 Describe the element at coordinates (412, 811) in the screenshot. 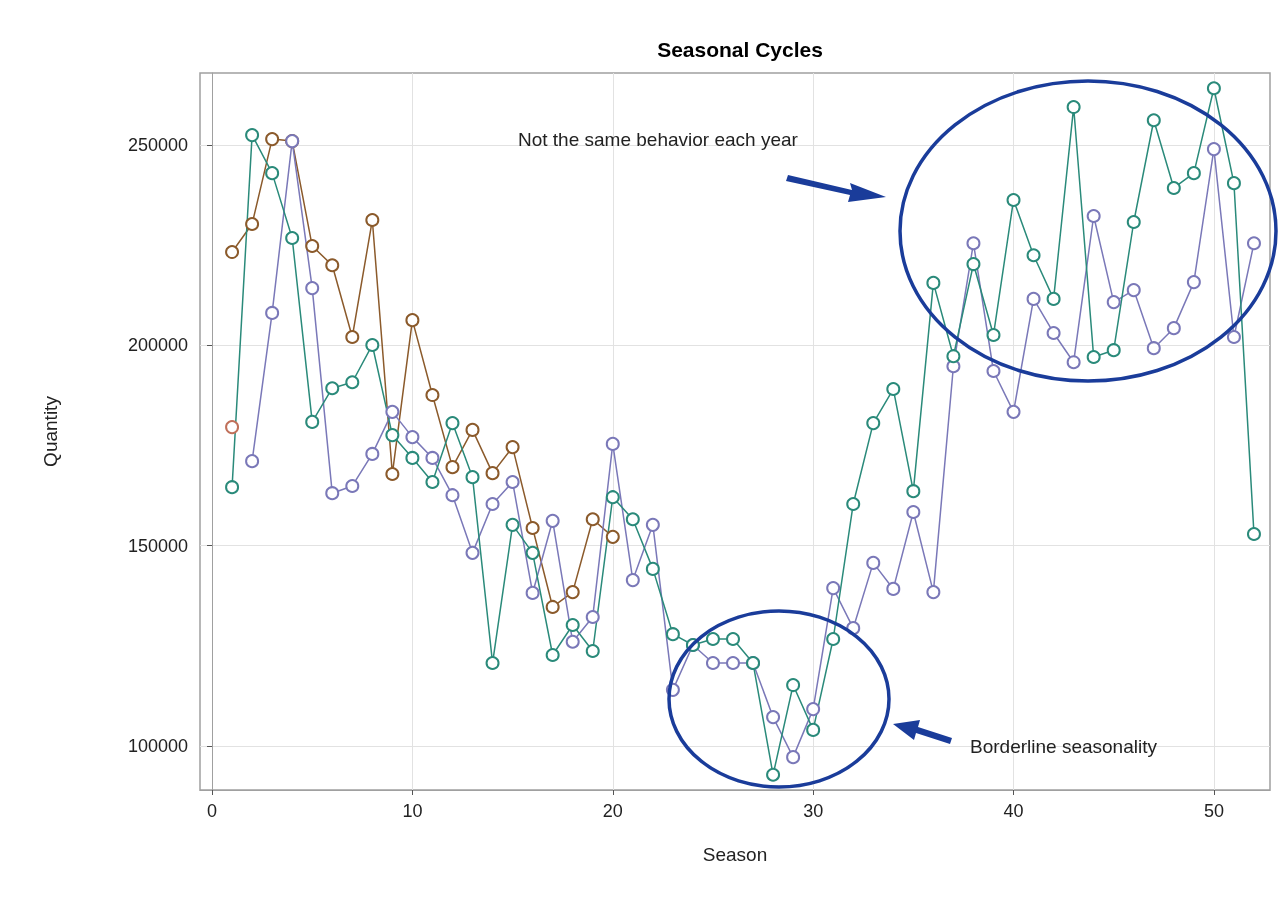

I see `x-tick-label: 10` at that location.